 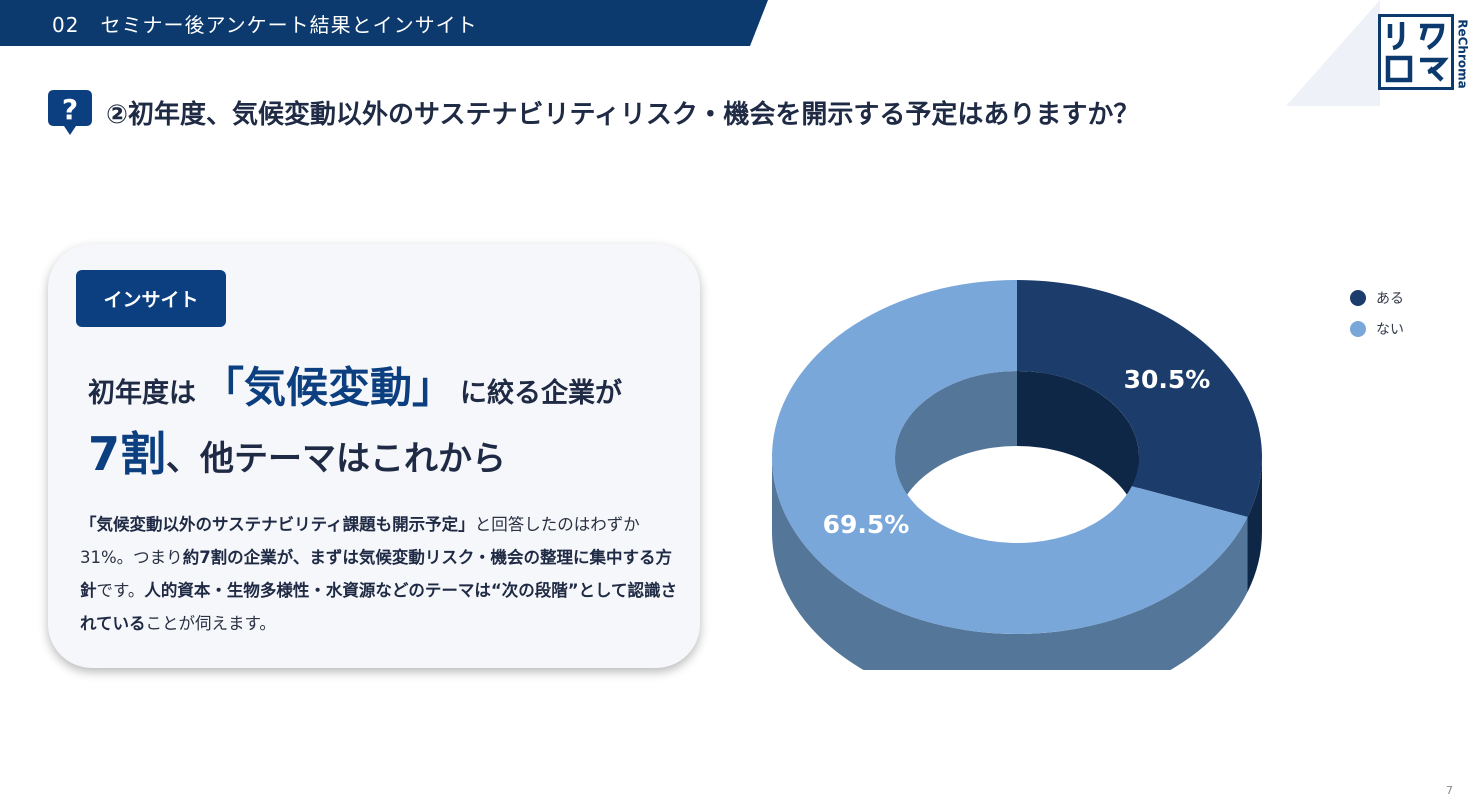 I want to click on insight-headline-line1: 初年度は 「気候変動」 に絞る企業が, so click(x=355, y=384).